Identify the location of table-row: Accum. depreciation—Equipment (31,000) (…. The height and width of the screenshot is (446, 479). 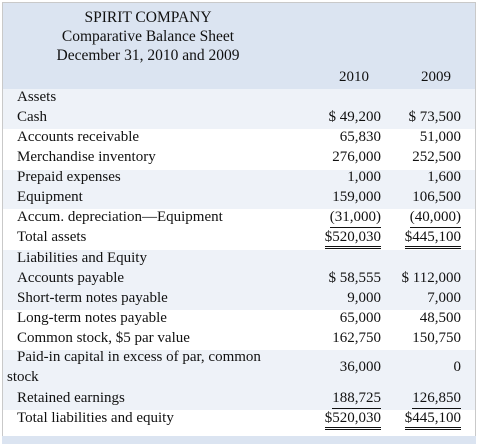
(239, 219).